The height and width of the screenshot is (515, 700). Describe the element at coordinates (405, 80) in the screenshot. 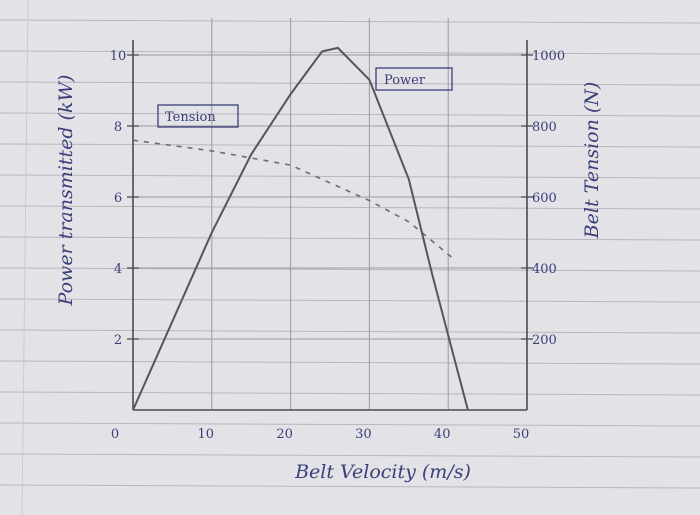

I see `legend-power-label: Power` at that location.